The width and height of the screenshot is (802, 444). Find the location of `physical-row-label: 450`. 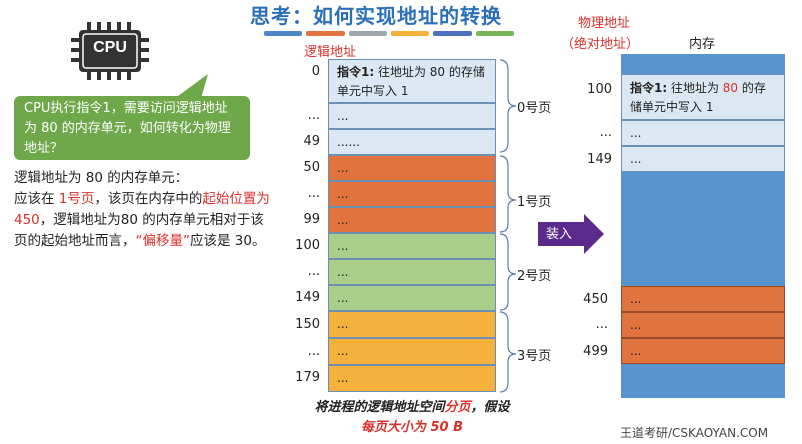

physical-row-label: 450 is located at coordinates (595, 299).